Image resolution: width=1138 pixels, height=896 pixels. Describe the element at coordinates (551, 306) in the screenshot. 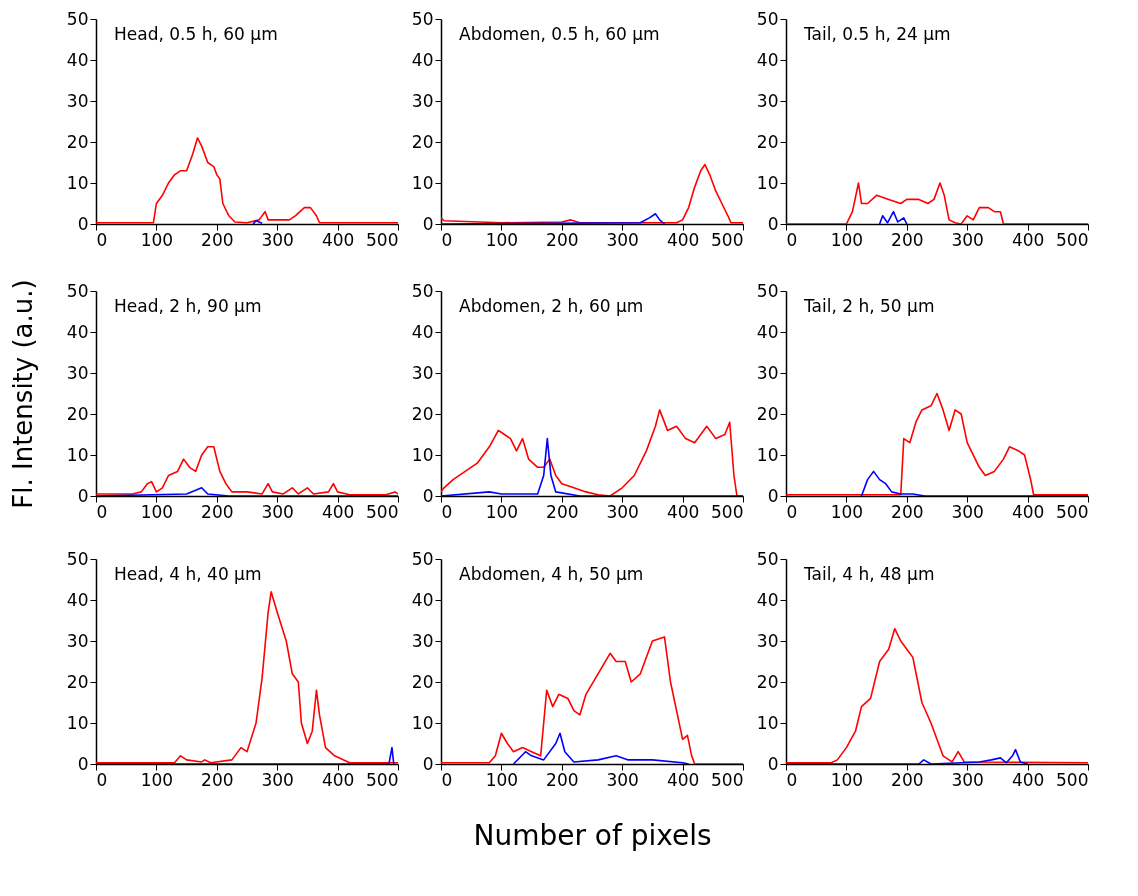

I see `chart-title: Abdomen, 2 h, 60 µm` at that location.